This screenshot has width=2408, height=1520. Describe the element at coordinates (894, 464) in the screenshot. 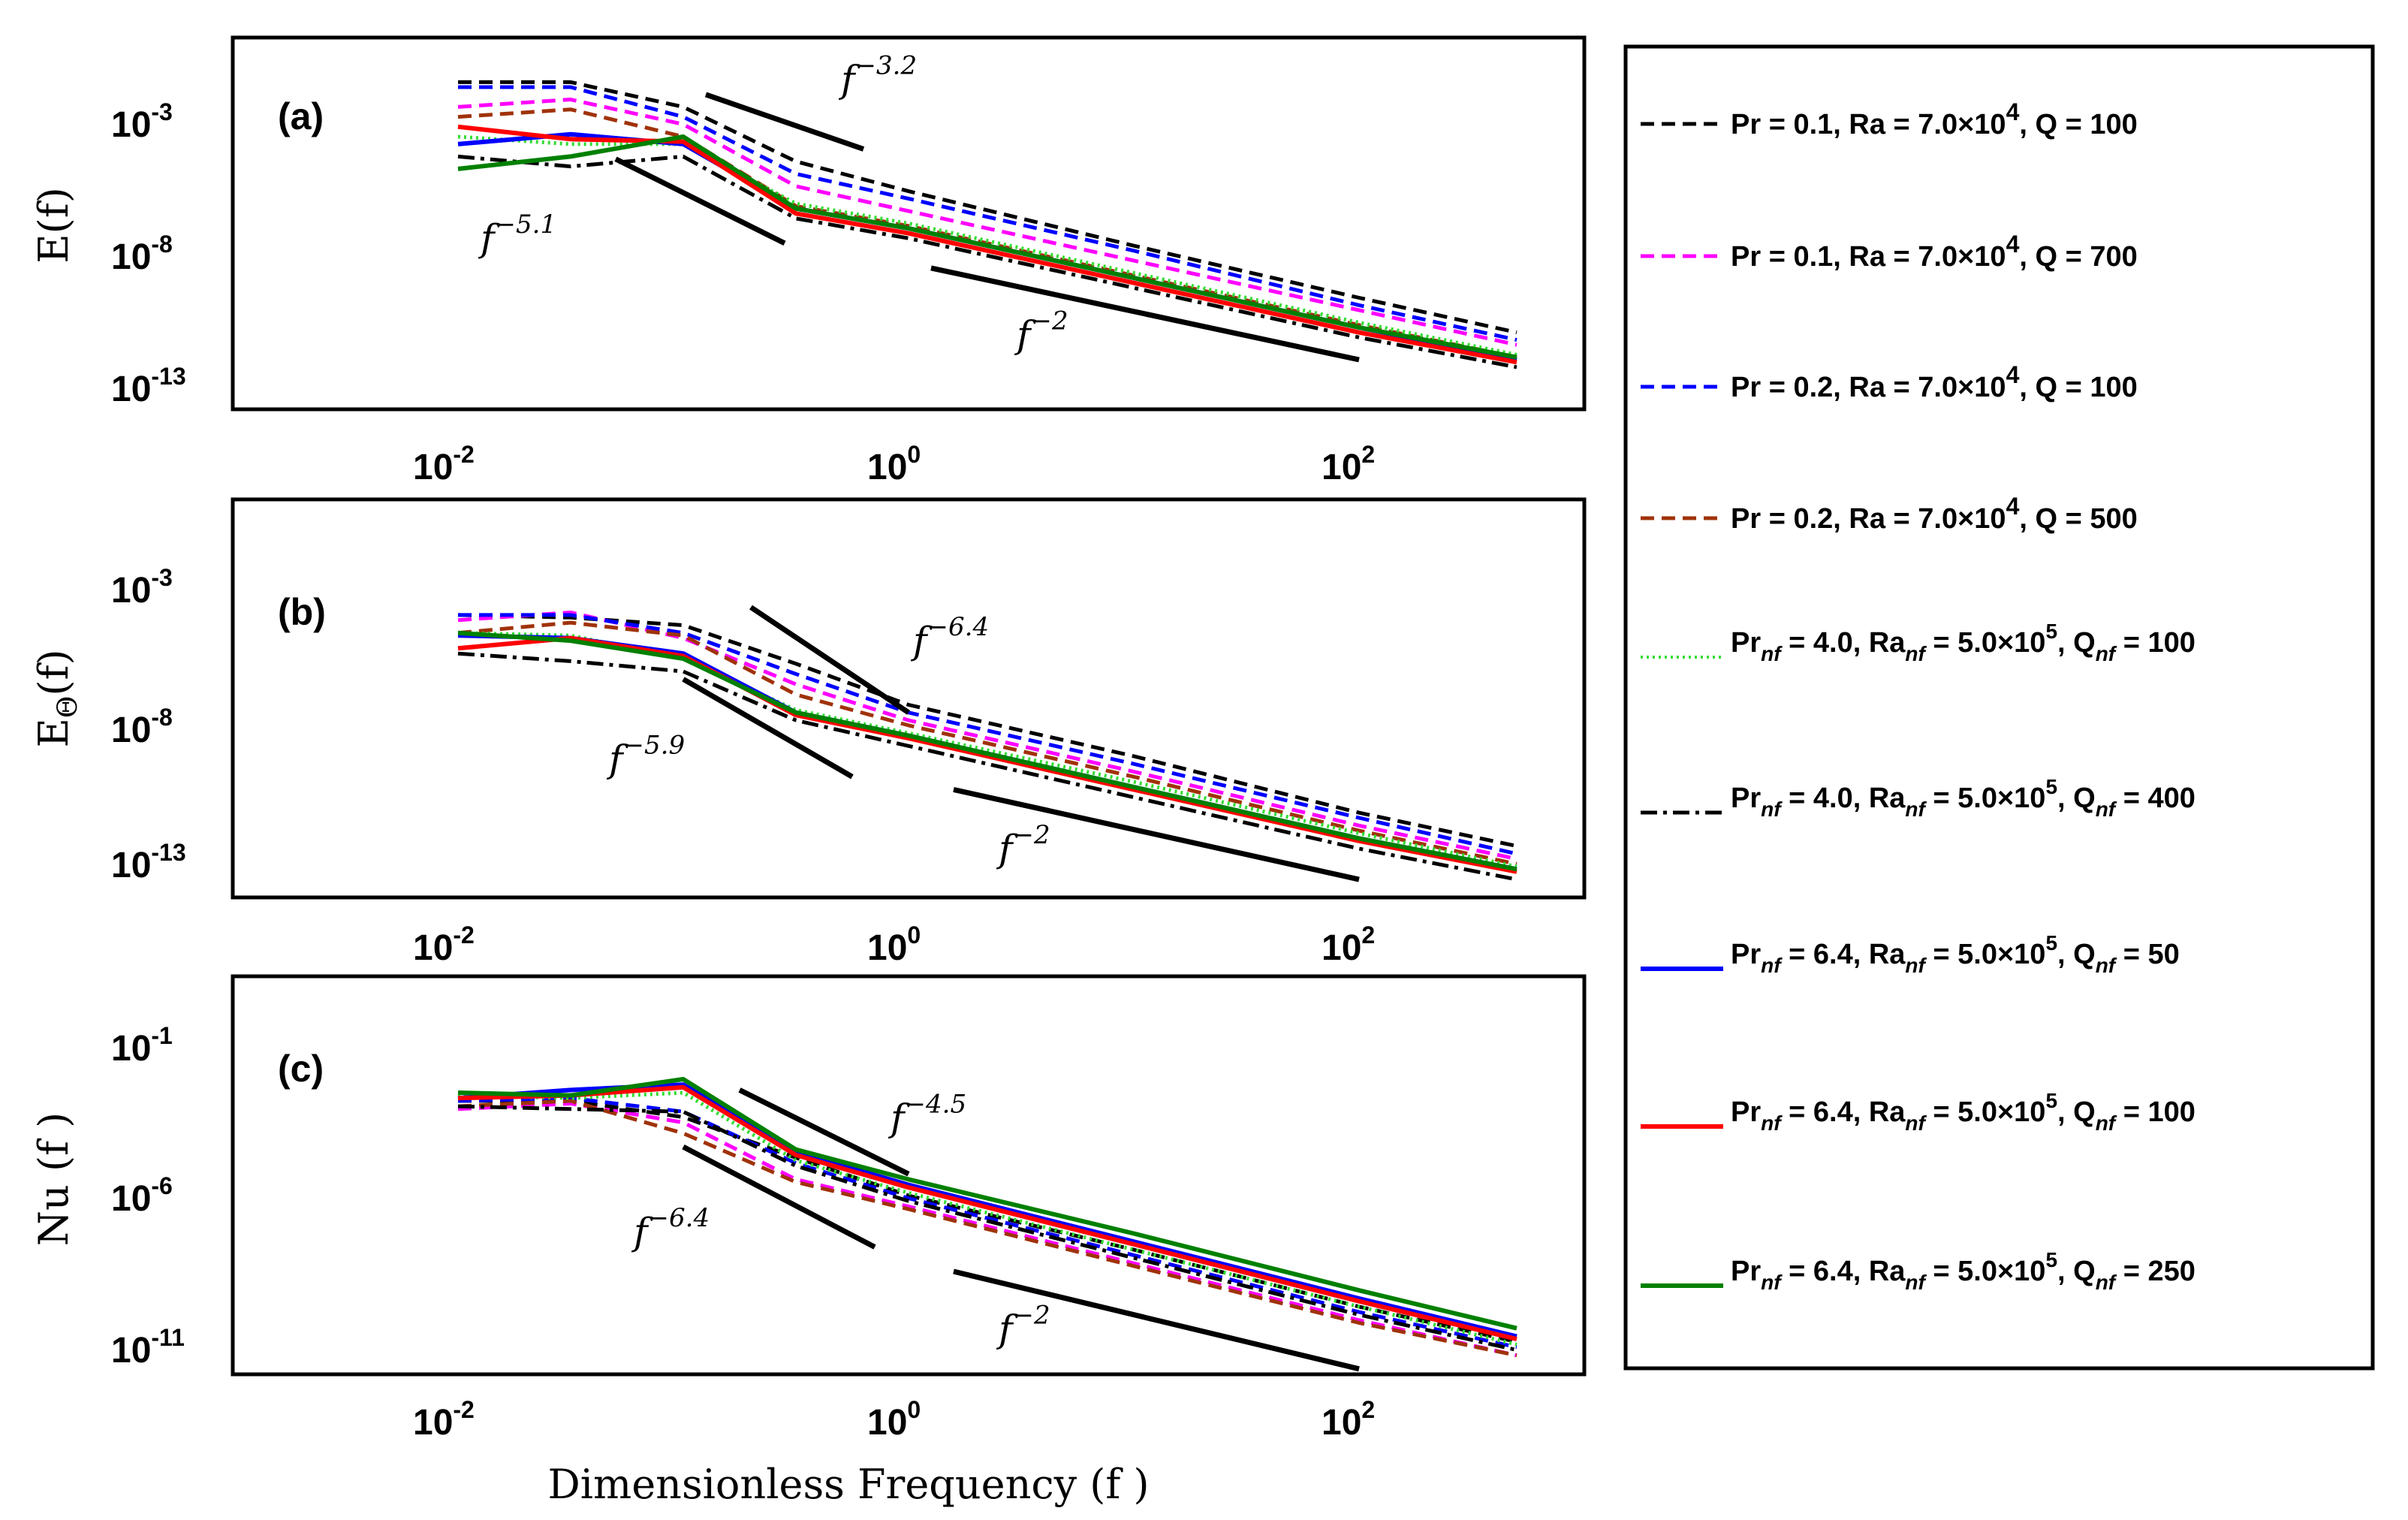

I see `x-tick-a-2: 10⁰` at that location.